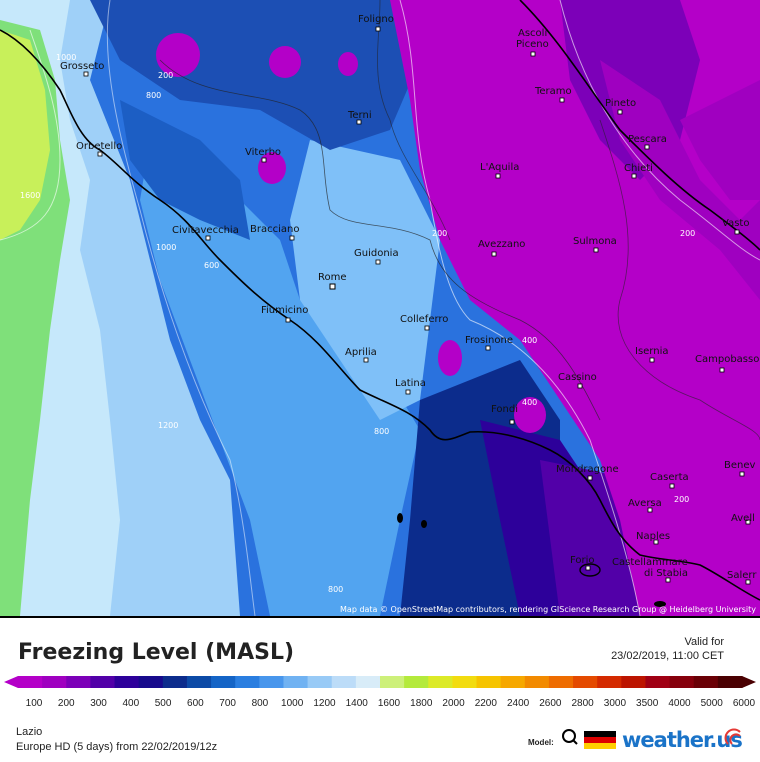 This screenshot has width=760, height=762. What do you see at coordinates (195, 703) in the screenshot?
I see `colorbar-tick-label: 600` at bounding box center [195, 703].